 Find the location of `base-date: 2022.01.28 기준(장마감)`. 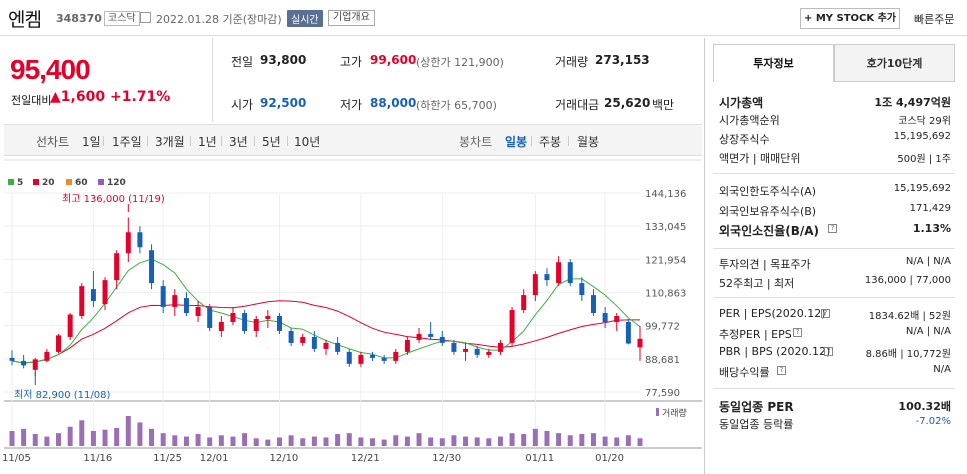

base-date: 2022.01.28 기준(장마감) is located at coordinates (219, 19).